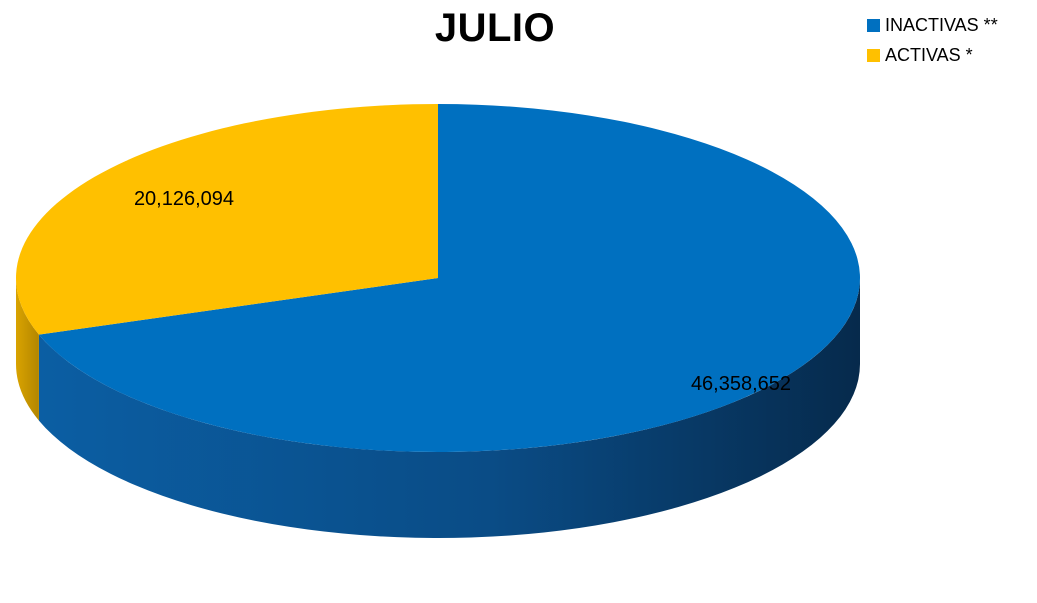 The height and width of the screenshot is (603, 1037). What do you see at coordinates (27, 349) in the screenshot?
I see `pie-side-activas` at bounding box center [27, 349].